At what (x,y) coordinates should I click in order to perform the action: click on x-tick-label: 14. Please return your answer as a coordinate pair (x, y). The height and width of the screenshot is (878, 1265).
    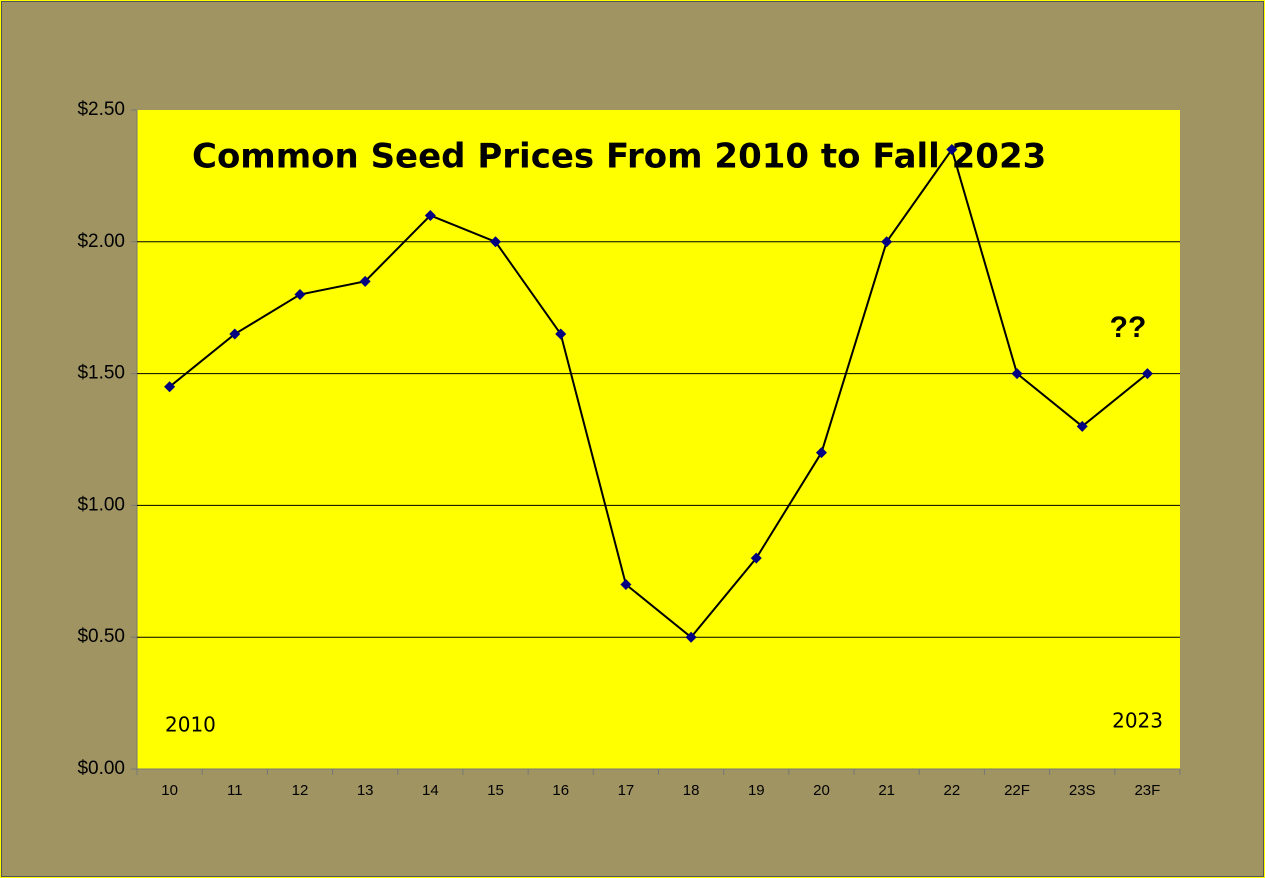
    Looking at the image, I should click on (430, 790).